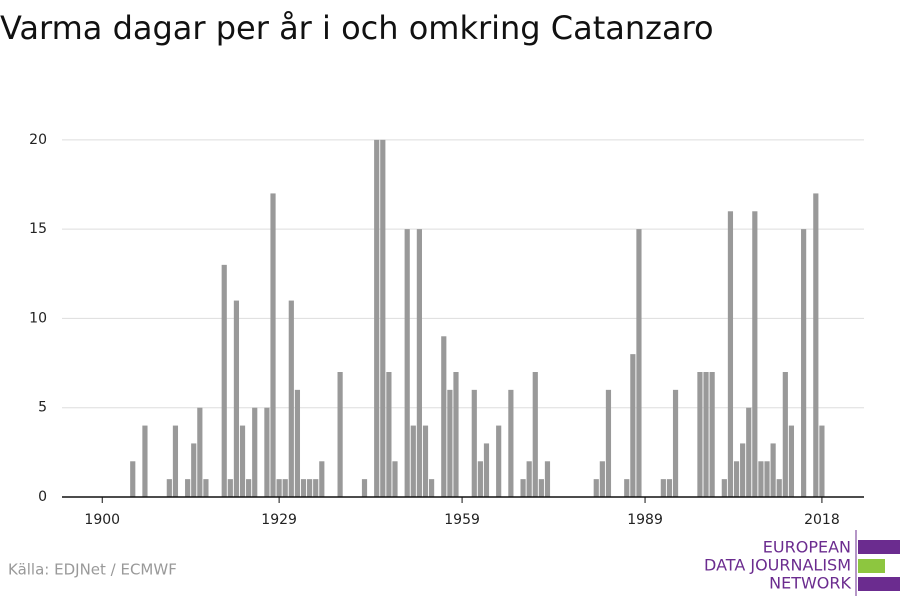 This screenshot has width=900, height=600. Describe the element at coordinates (38, 318) in the screenshot. I see `y-tick-label: 10` at that location.